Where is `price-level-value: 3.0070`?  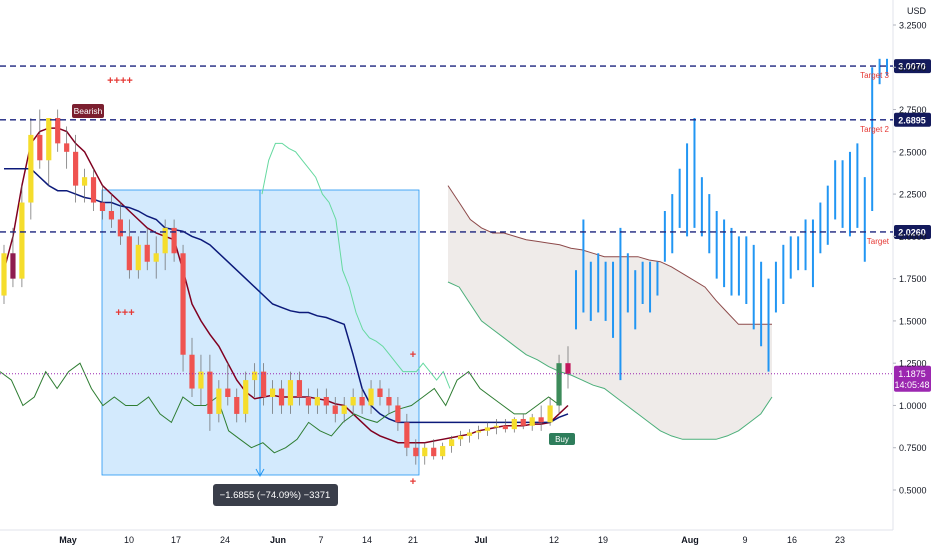
price-level-value: 3.0070 is located at coordinates (912, 67).